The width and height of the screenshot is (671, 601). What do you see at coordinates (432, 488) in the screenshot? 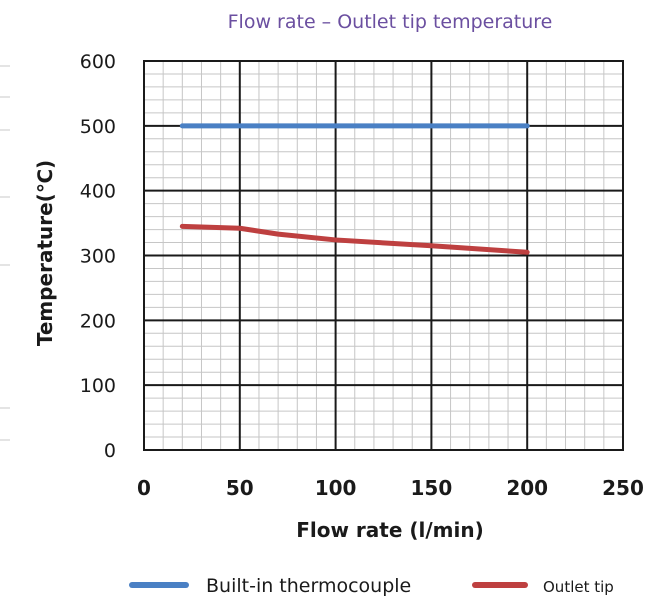
I see `x-tick-label: 150` at bounding box center [432, 488].